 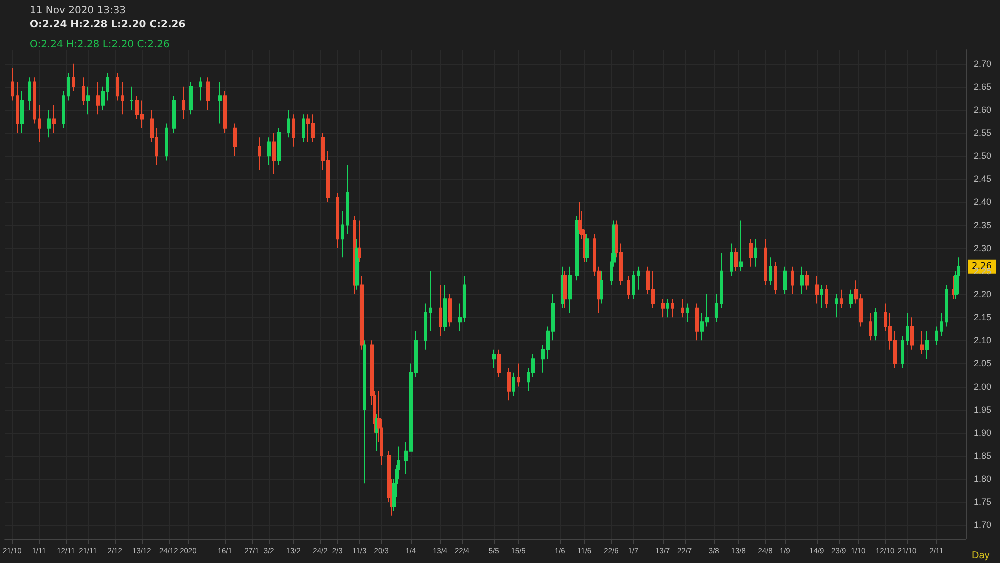 I want to click on y-tick-label: 2.40, so click(x=983, y=202).